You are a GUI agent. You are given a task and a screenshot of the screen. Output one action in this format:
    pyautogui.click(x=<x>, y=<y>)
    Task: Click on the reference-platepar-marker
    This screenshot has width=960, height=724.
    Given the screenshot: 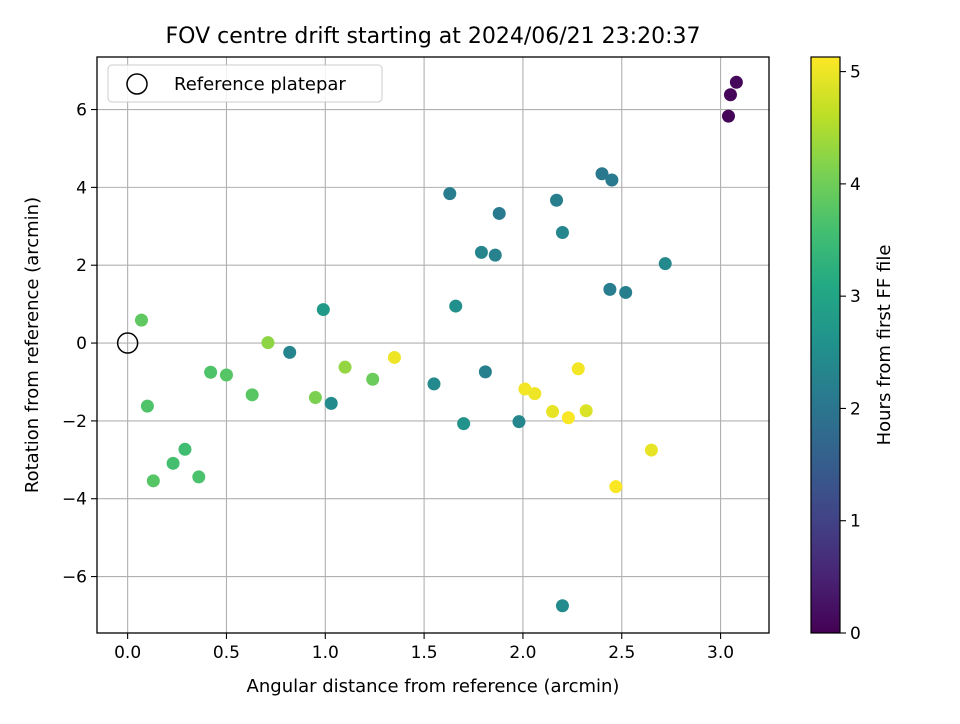 What is the action you would take?
    pyautogui.click(x=127, y=343)
    